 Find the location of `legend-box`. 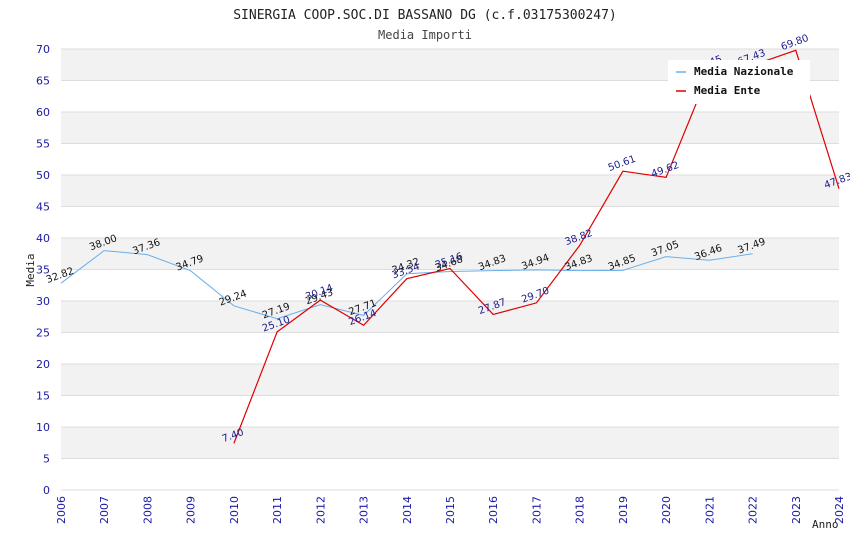

legend-box is located at coordinates (739, 82).